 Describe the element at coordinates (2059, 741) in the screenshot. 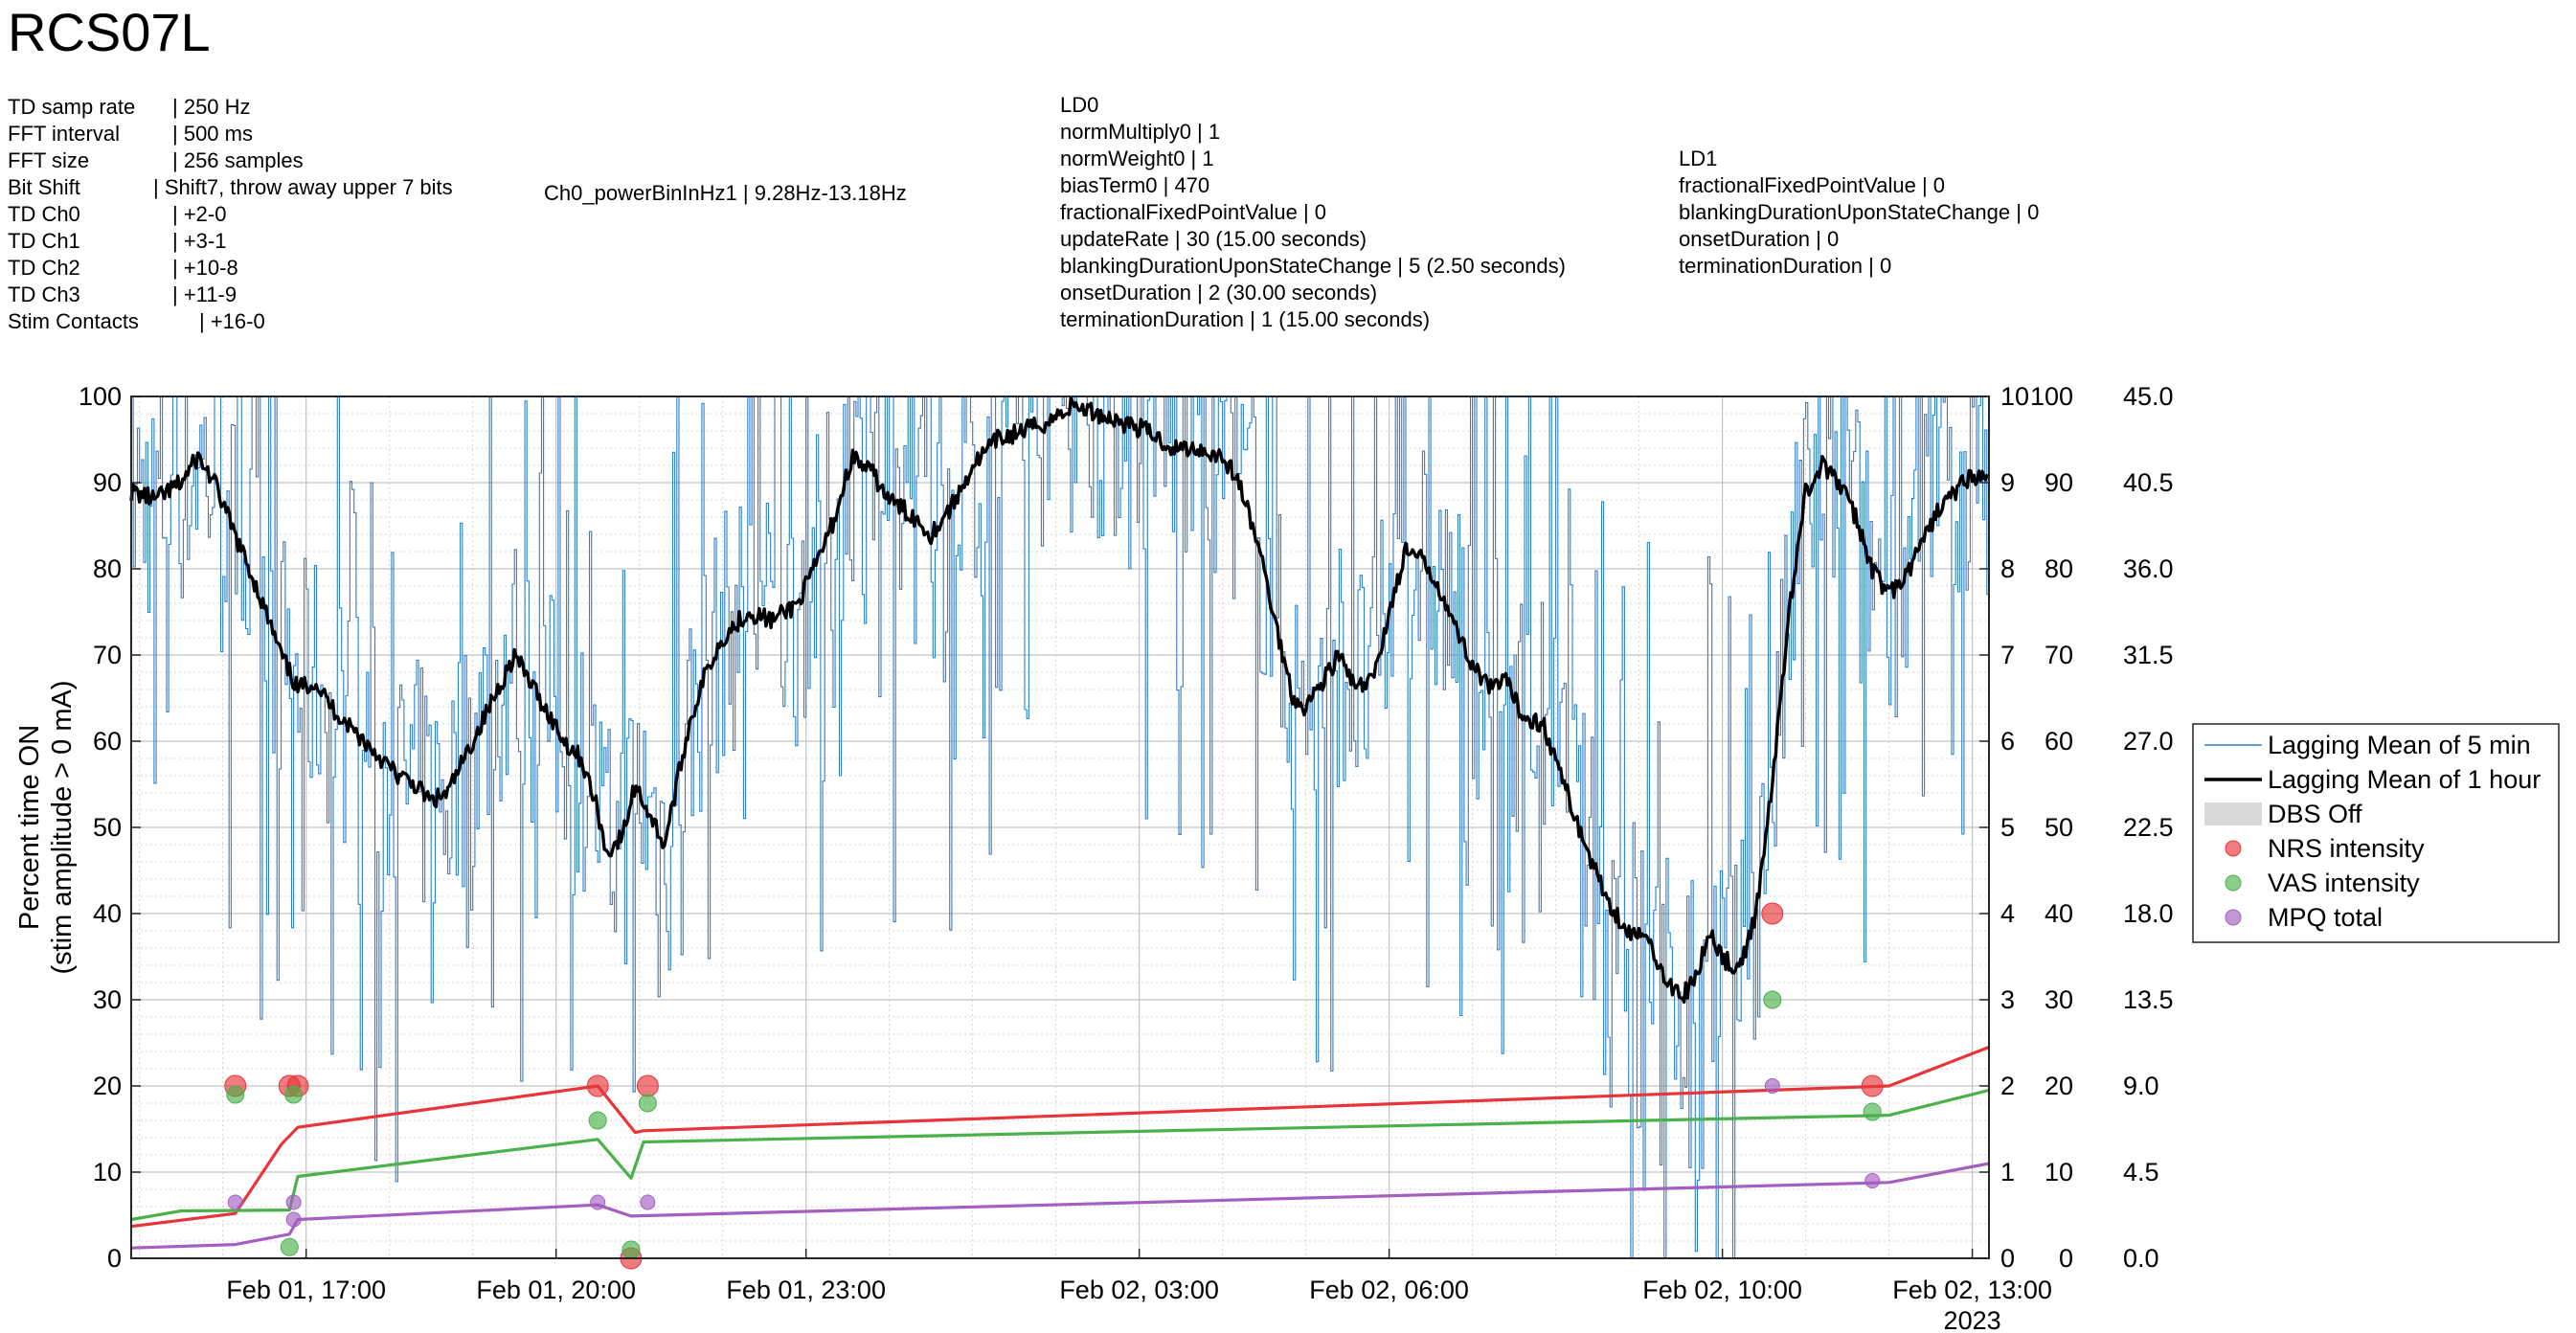

I see `right-tick-label: 60` at that location.